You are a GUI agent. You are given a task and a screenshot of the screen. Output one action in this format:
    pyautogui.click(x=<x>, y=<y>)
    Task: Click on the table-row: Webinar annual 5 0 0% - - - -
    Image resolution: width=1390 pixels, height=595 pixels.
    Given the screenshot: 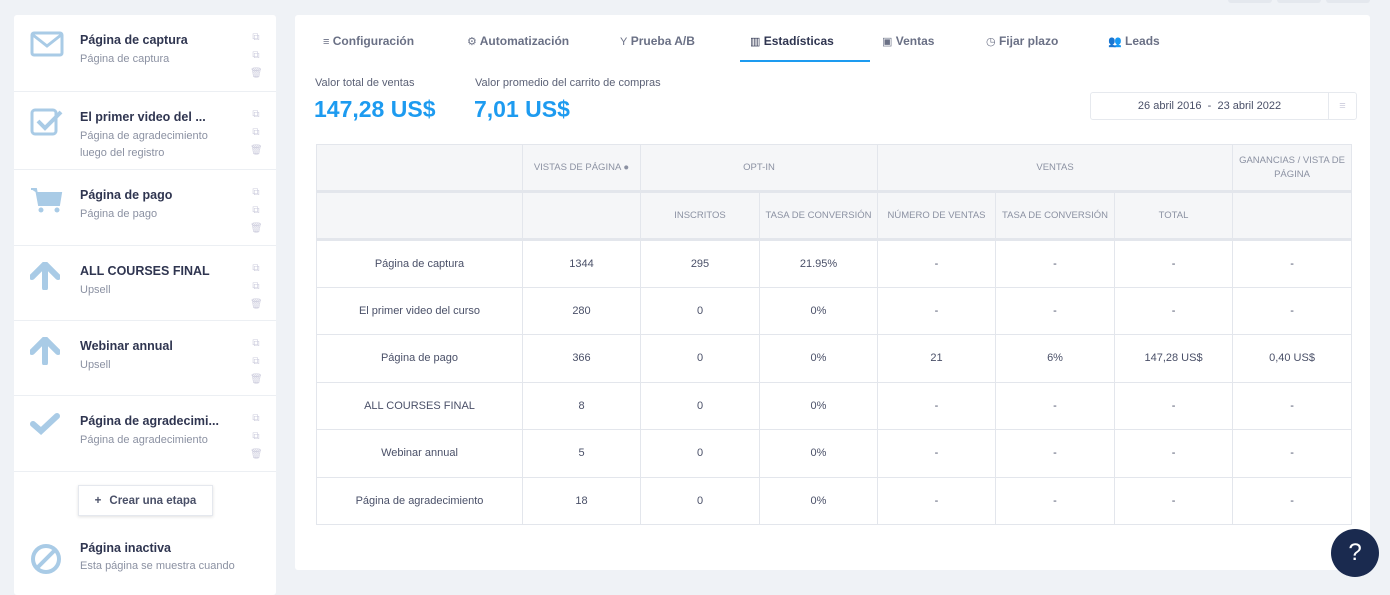 What is the action you would take?
    pyautogui.click(x=834, y=453)
    